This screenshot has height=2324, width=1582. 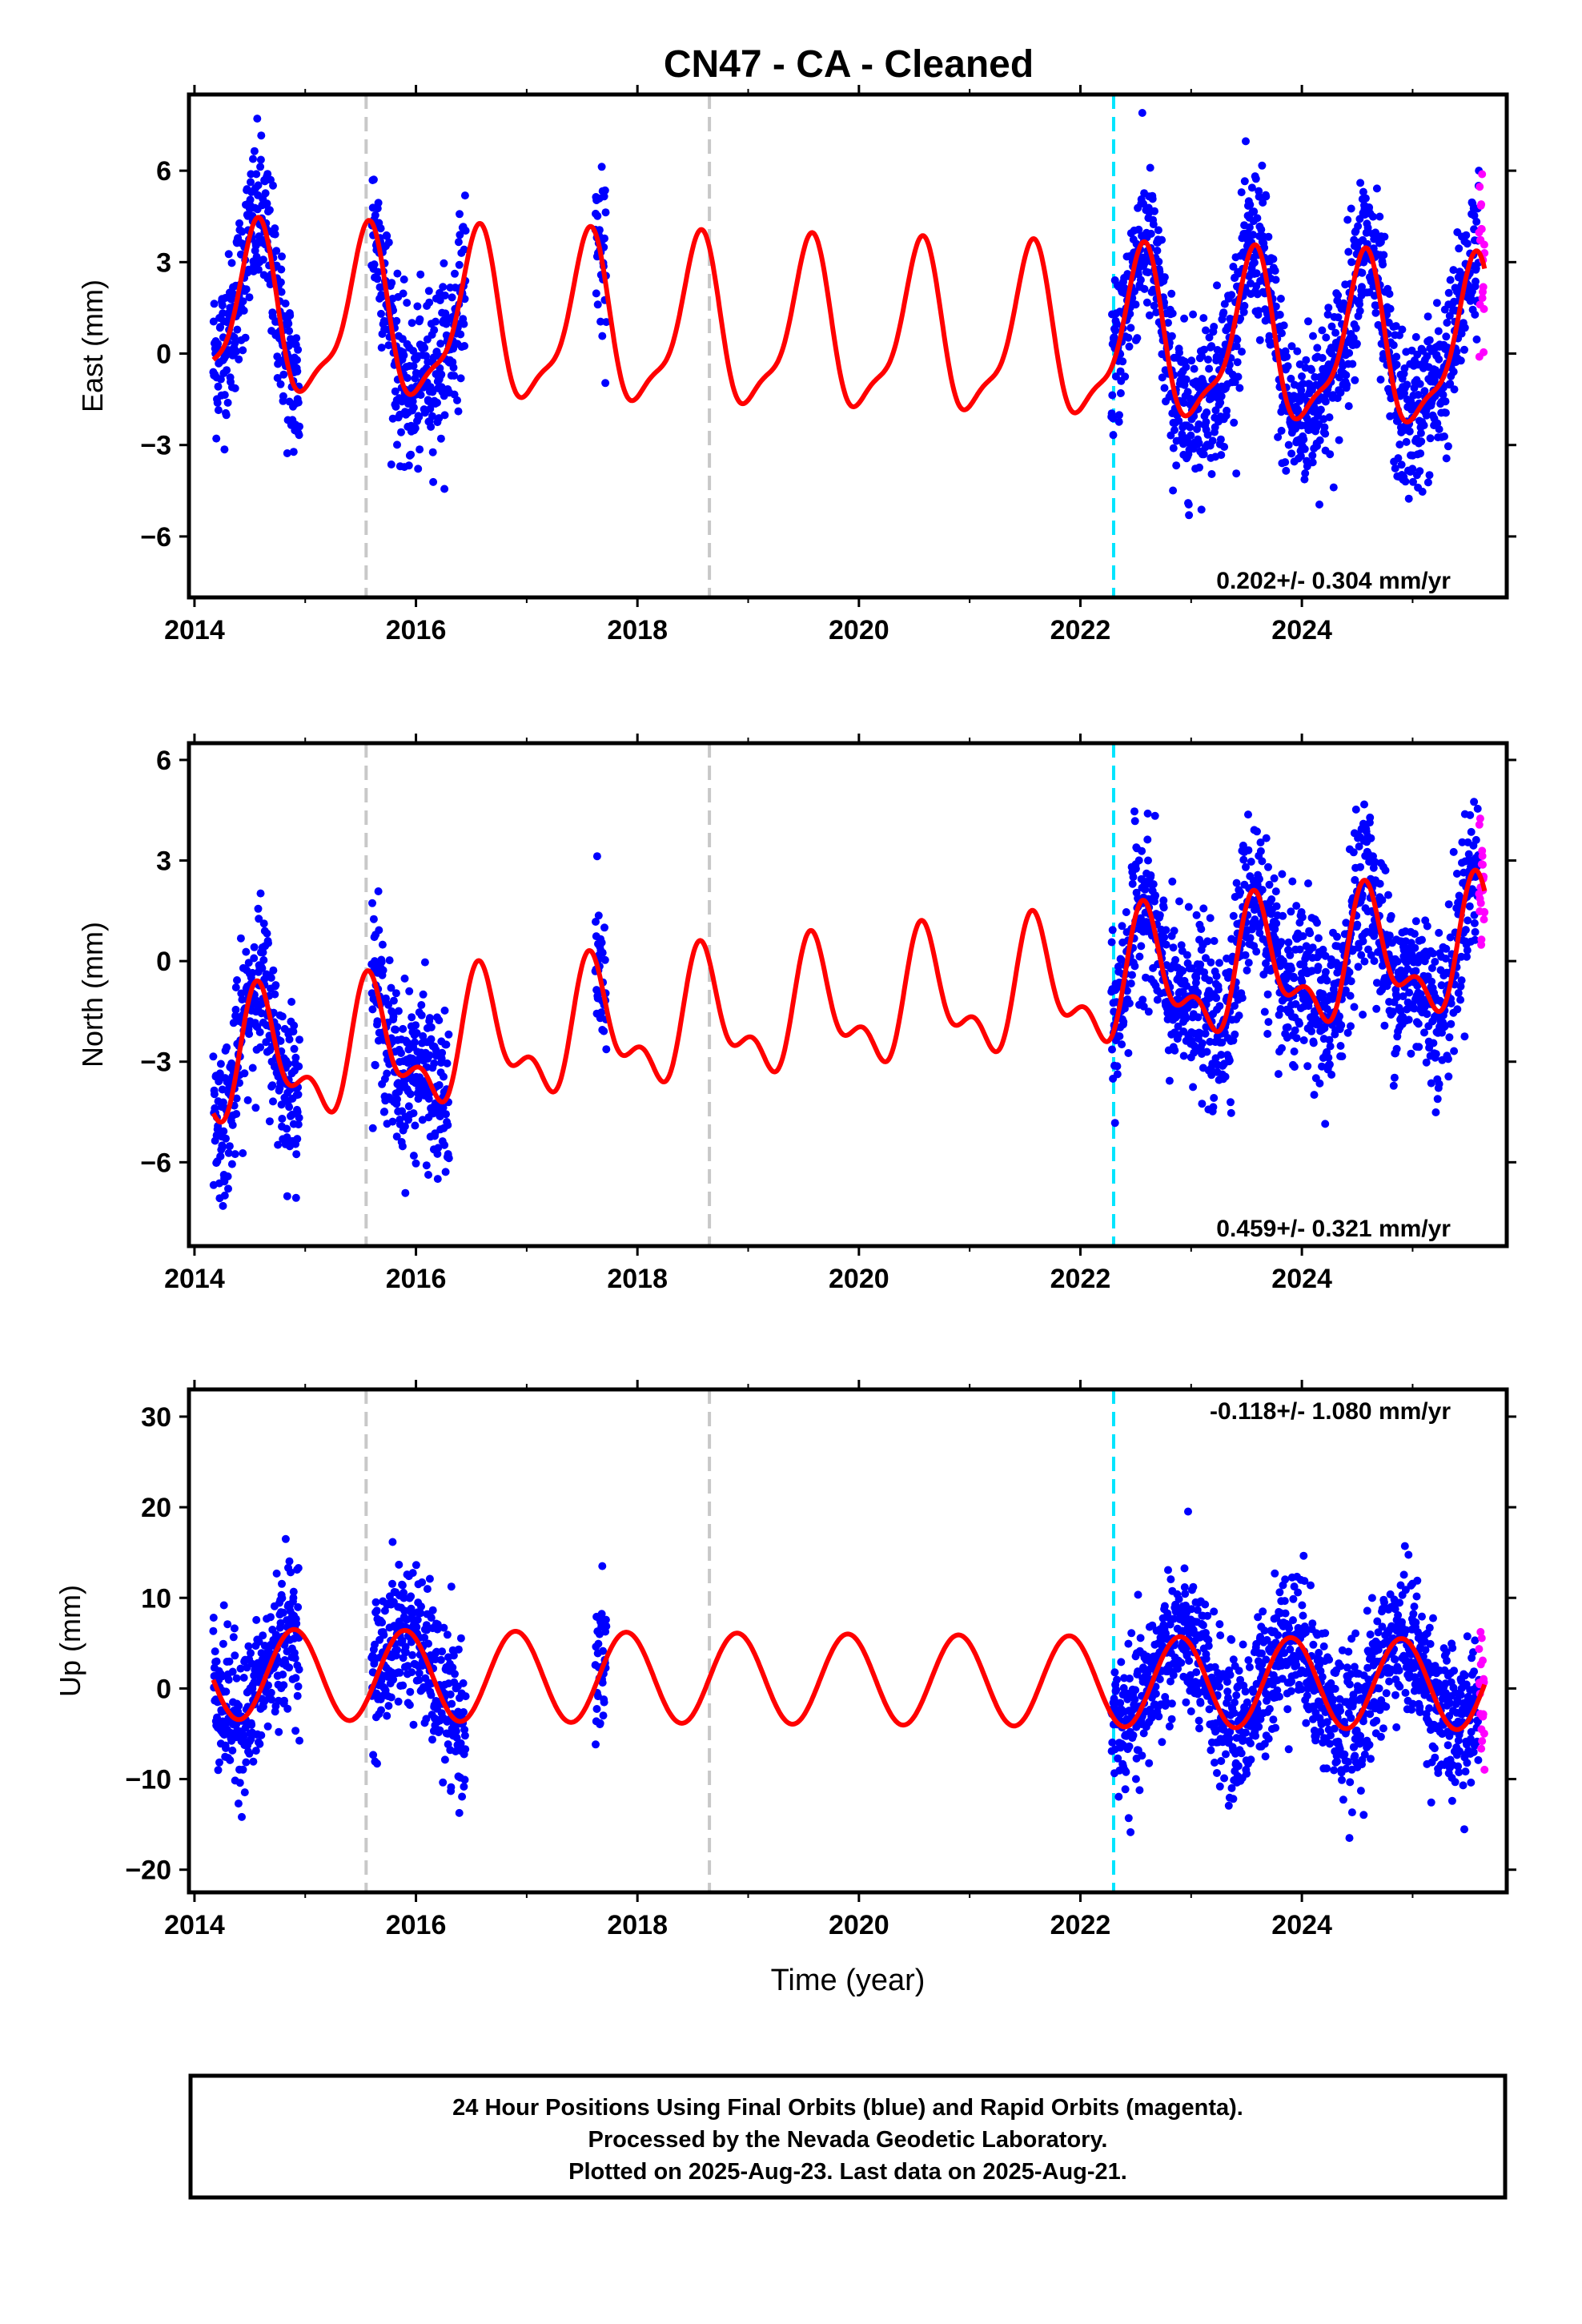 What do you see at coordinates (164, 761) in the screenshot?
I see `north-y-tick-label: 6` at bounding box center [164, 761].